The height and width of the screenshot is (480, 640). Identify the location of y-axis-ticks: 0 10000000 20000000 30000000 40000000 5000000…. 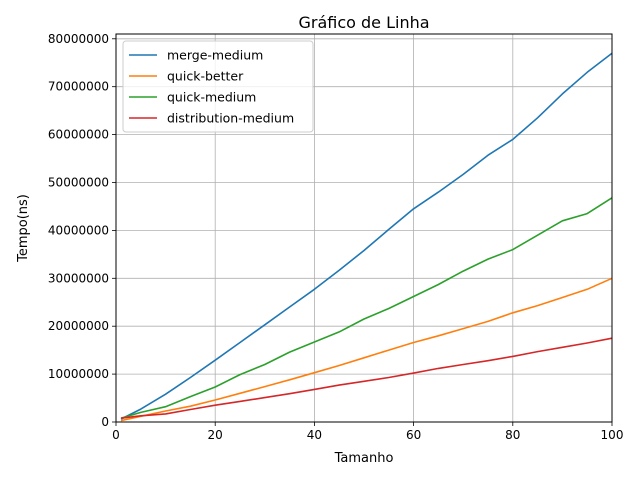
(82, 230).